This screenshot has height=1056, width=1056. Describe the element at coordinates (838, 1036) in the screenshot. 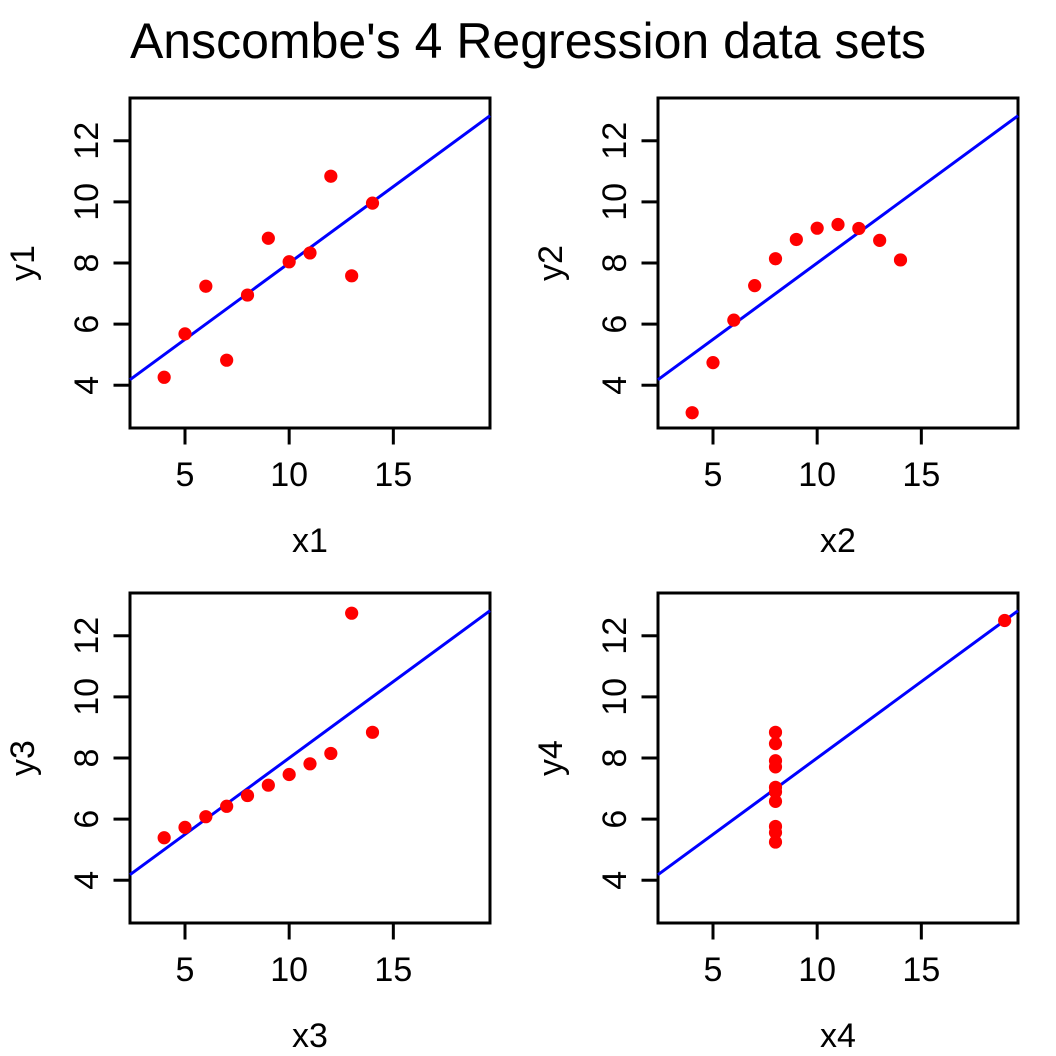

I see `x-axis-label: x4` at that location.